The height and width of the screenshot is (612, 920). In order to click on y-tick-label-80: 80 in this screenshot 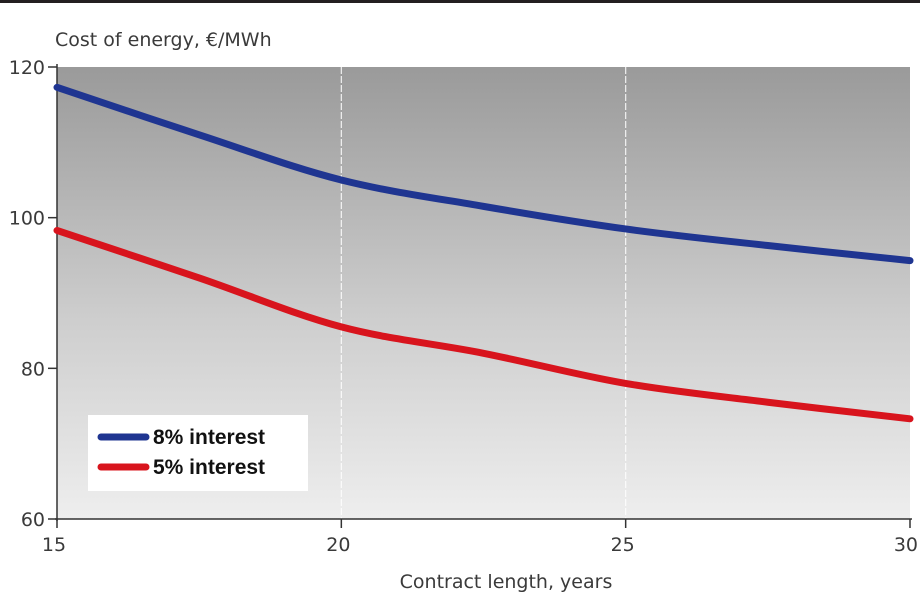, I will do `click(33, 369)`.